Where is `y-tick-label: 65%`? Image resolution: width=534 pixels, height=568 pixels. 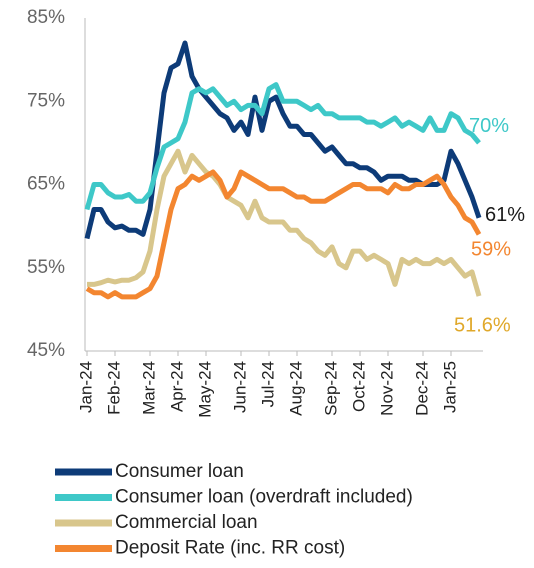 y-tick-label: 65% is located at coordinates (46, 184).